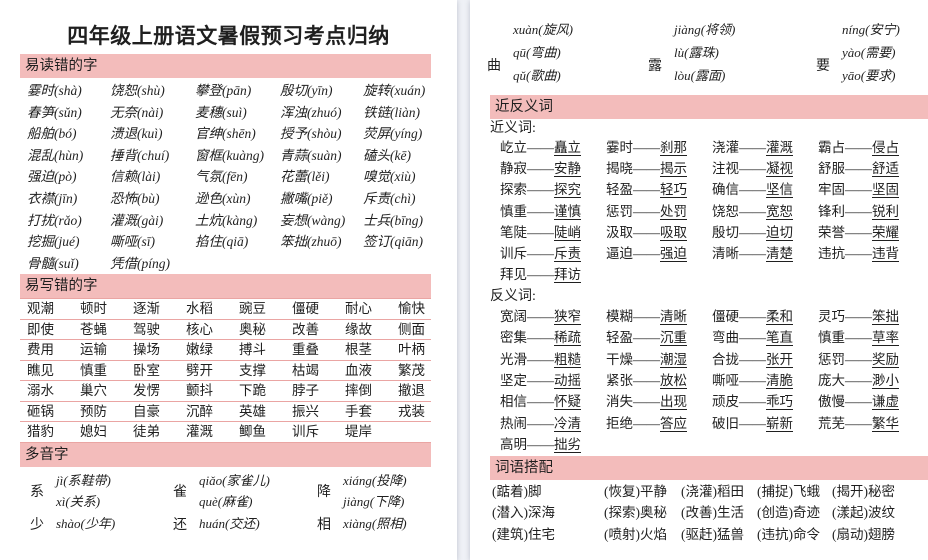 The width and height of the screenshot is (928, 560). I want to click on synonym-pair: 确信——坚信, so click(752, 190).